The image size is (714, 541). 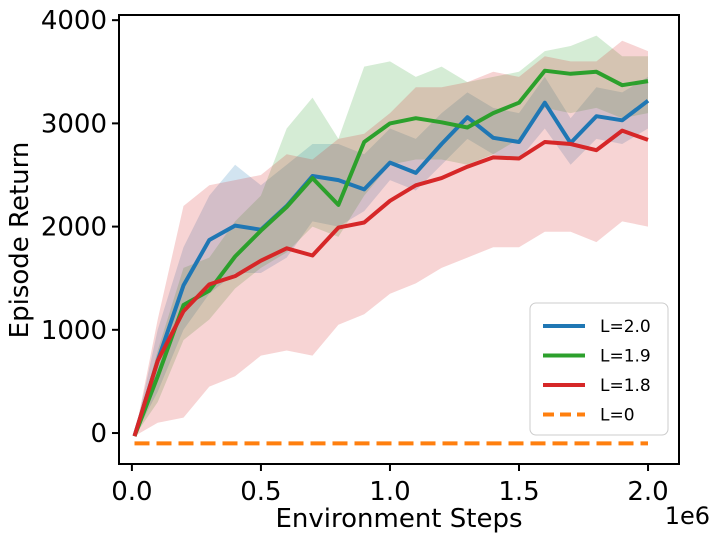 What do you see at coordinates (98, 434) in the screenshot?
I see `y-tick-label: 0` at bounding box center [98, 434].